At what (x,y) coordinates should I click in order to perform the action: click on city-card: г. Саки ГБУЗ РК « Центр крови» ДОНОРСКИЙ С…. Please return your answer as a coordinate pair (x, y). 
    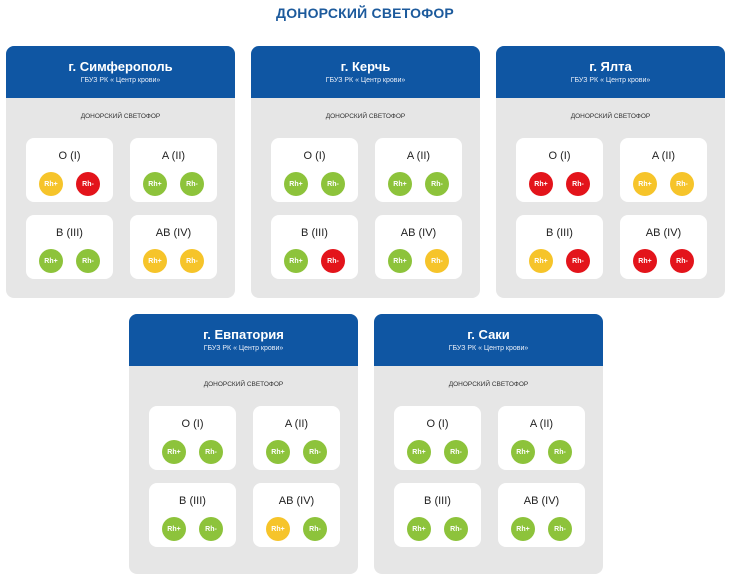
    Looking at the image, I should click on (488, 444).